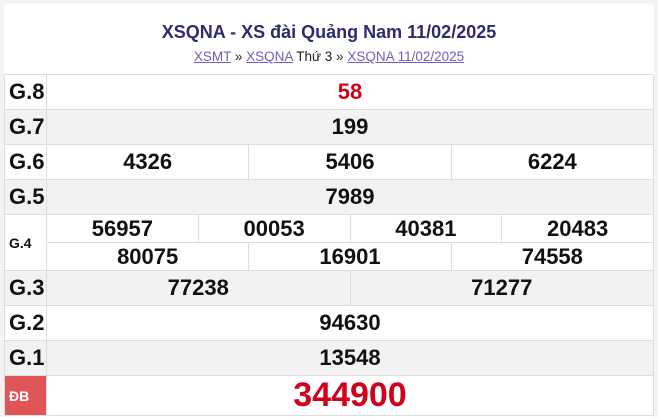  I want to click on prize-label: ĐB, so click(25, 395).